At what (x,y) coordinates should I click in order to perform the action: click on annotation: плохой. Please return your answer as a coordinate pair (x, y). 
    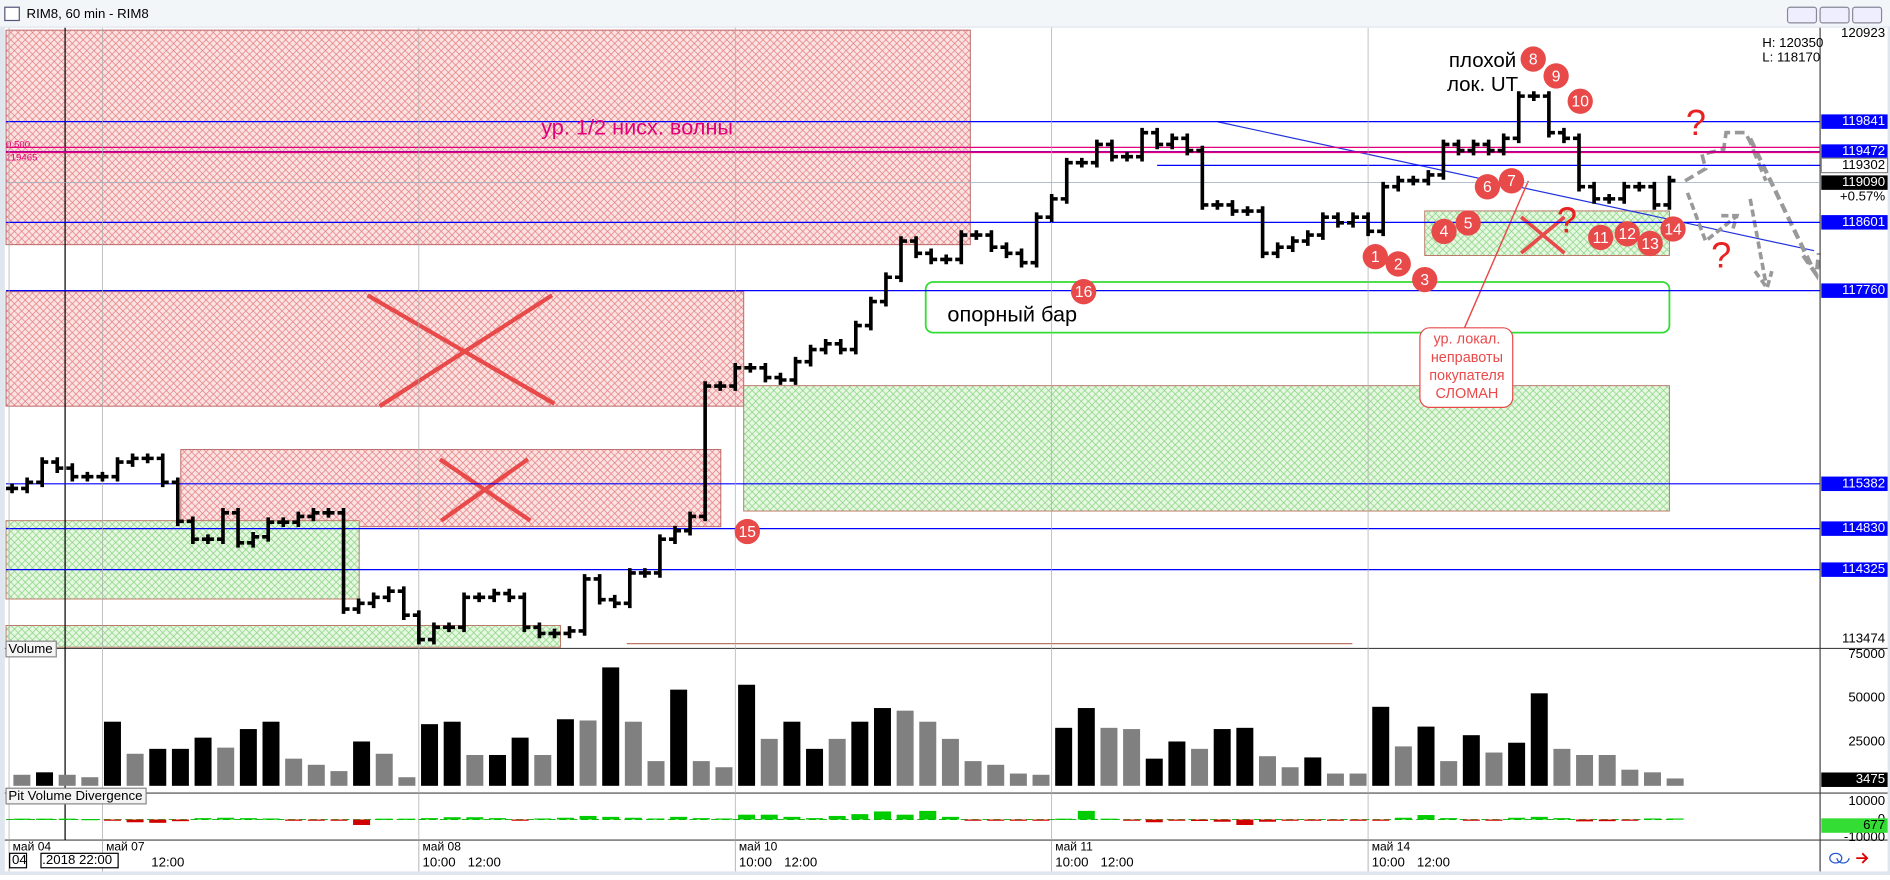
    Looking at the image, I should click on (1482, 60).